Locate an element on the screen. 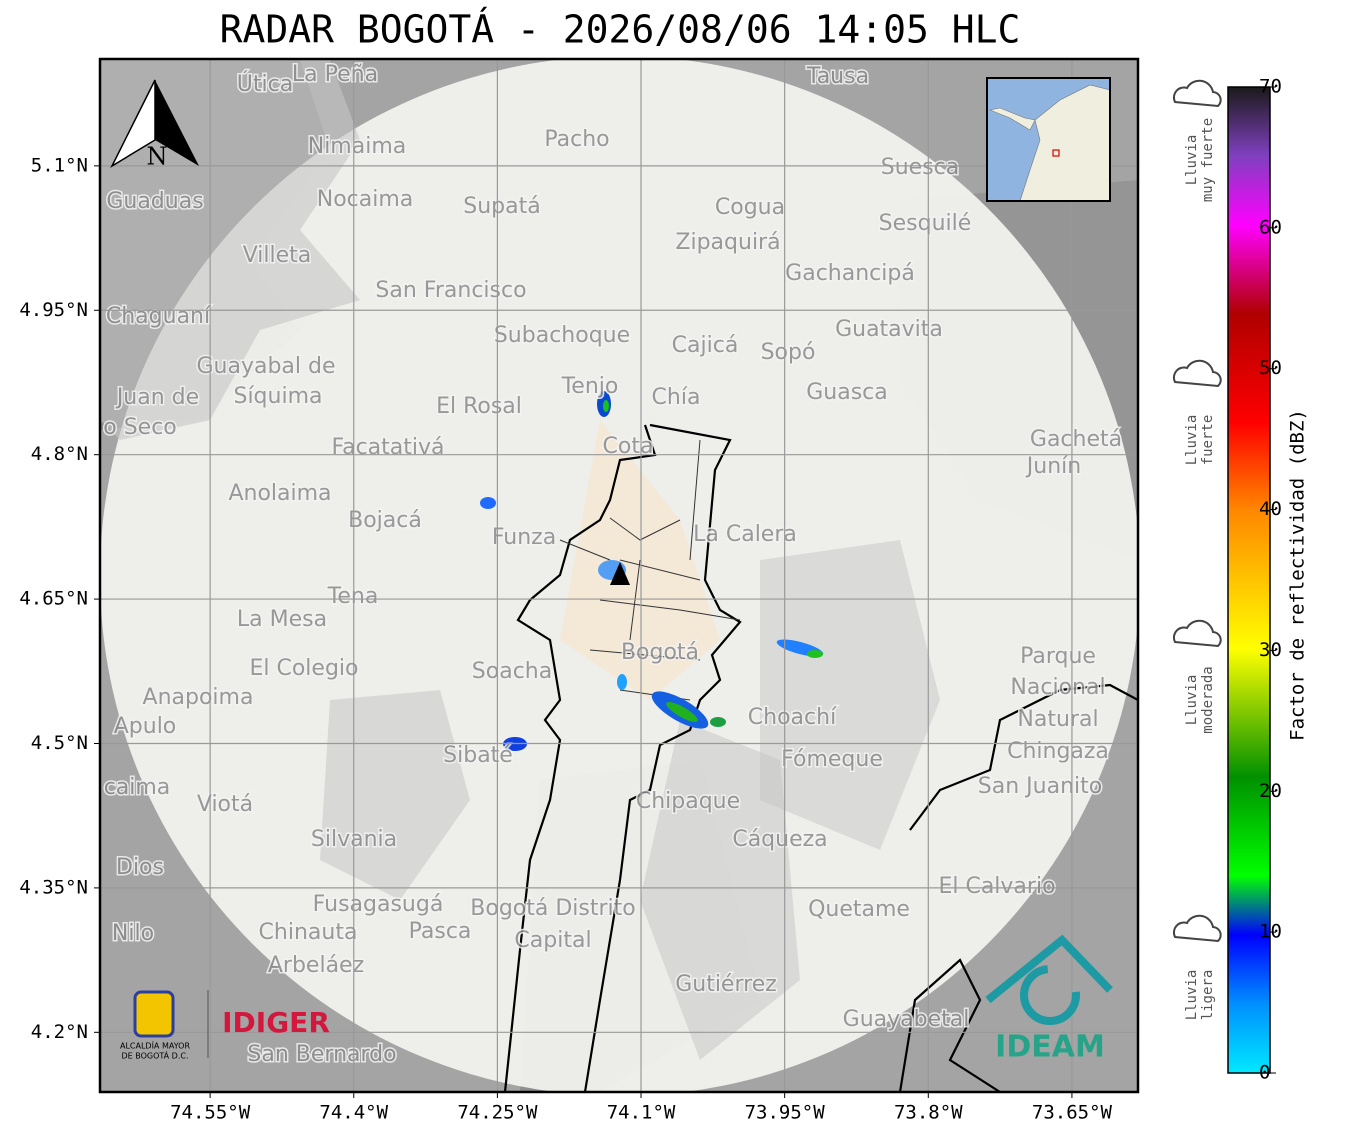 This screenshot has width=1349, height=1139. place-label: Suesca is located at coordinates (920, 167).